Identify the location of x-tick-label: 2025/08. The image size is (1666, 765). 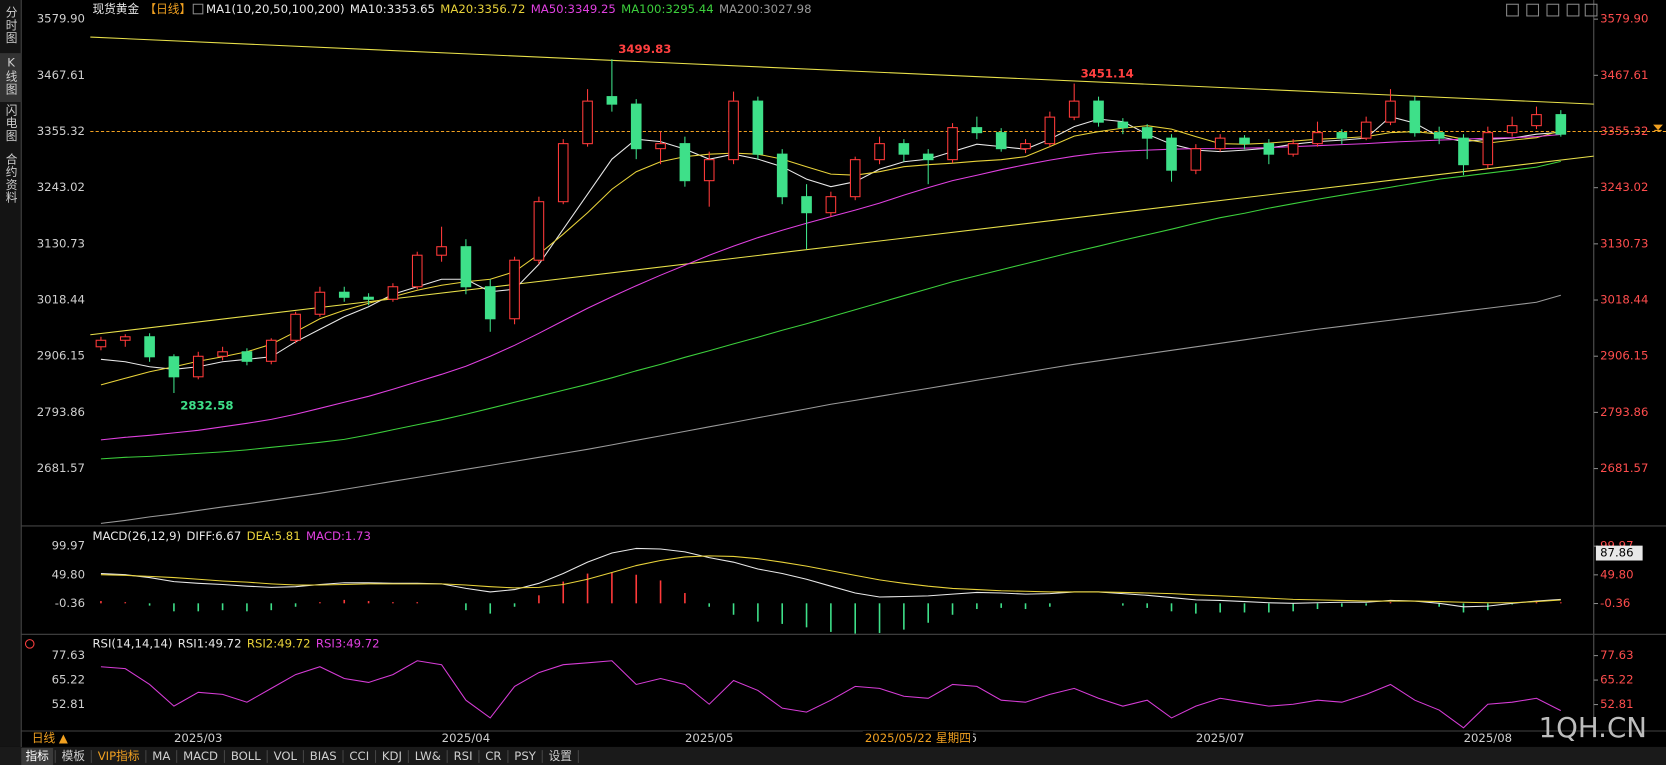
(1488, 738).